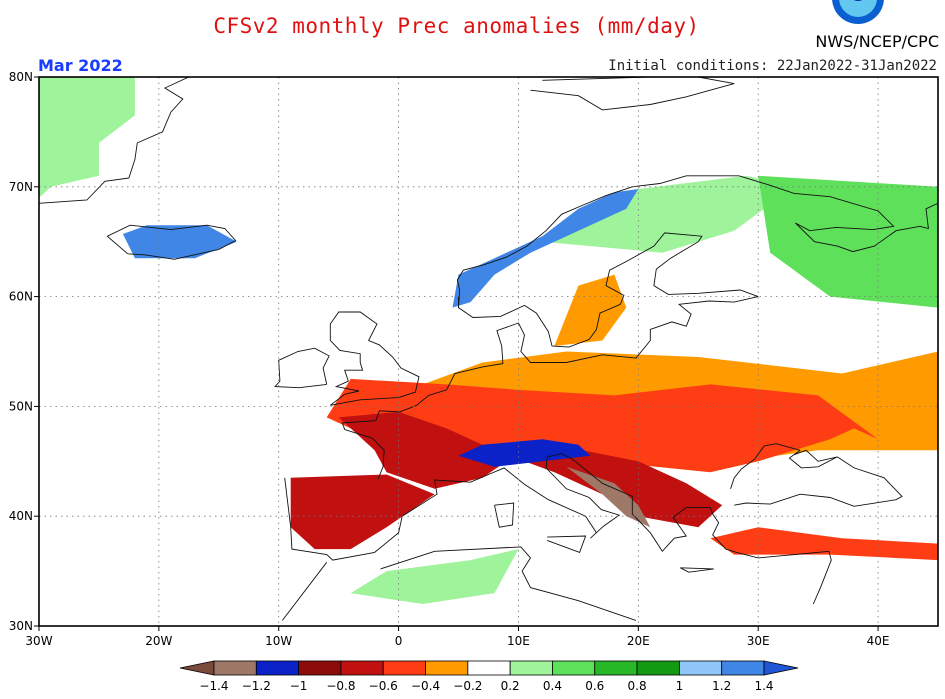 The image size is (945, 699). Describe the element at coordinates (590, 310) in the screenshot. I see `region-southern-sweden` at that location.